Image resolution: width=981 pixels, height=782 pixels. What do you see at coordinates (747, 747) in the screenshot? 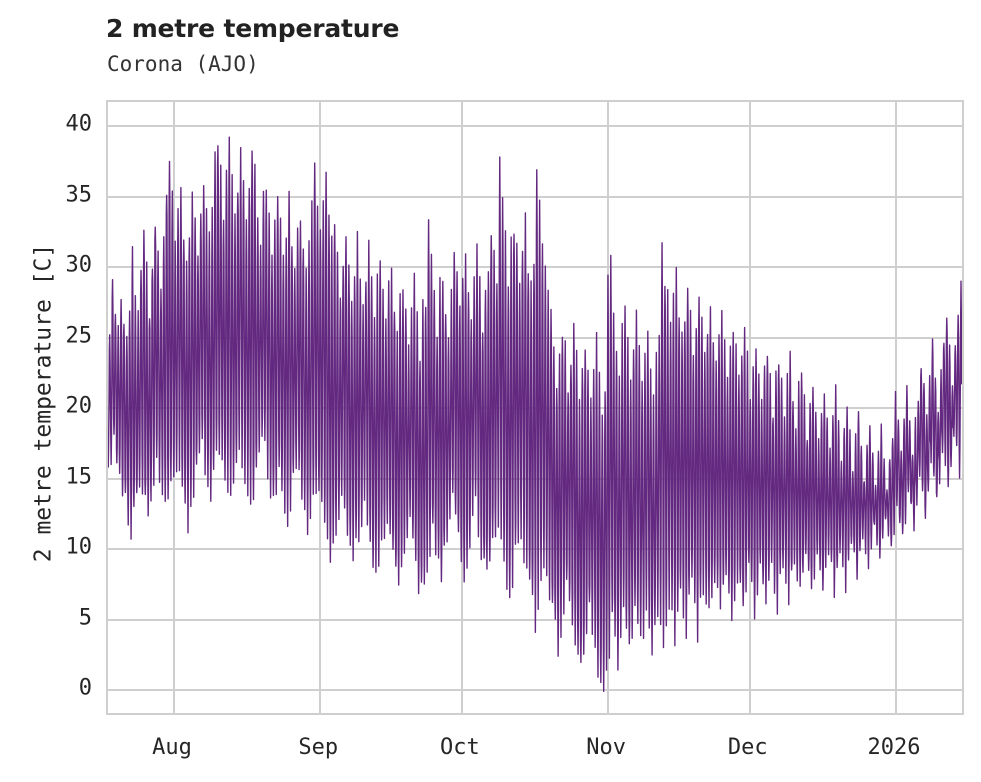
I see `x-tick-label: Dec` at bounding box center [747, 747].